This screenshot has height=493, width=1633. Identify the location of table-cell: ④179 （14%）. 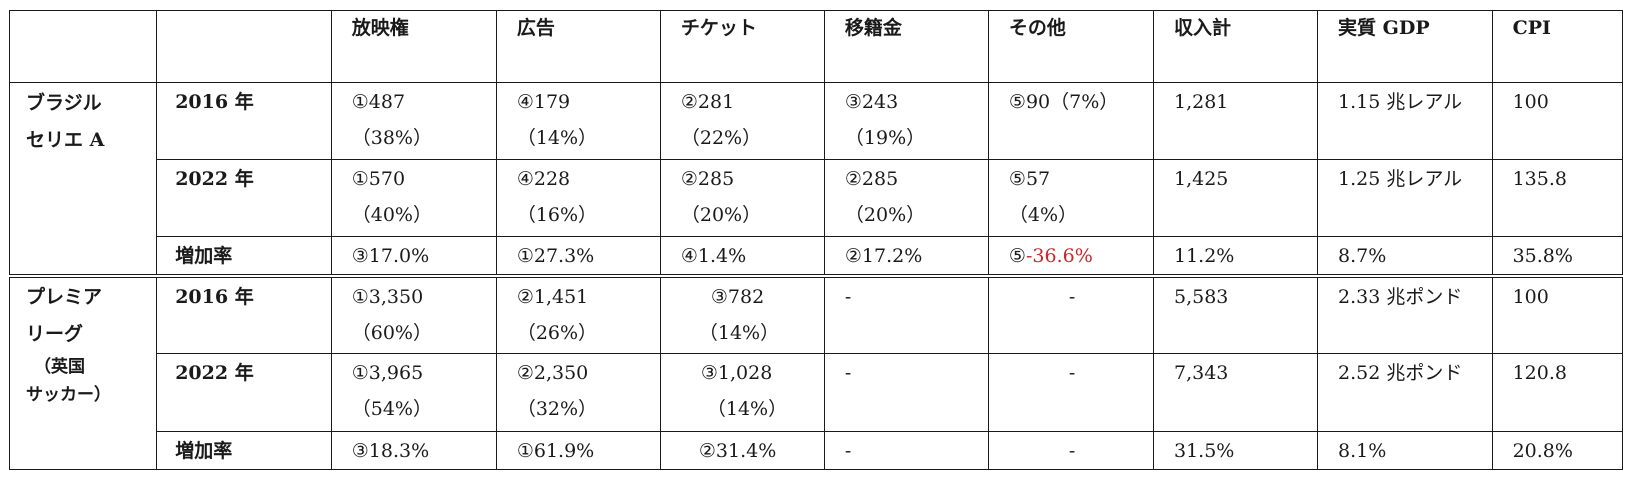
(578, 121).